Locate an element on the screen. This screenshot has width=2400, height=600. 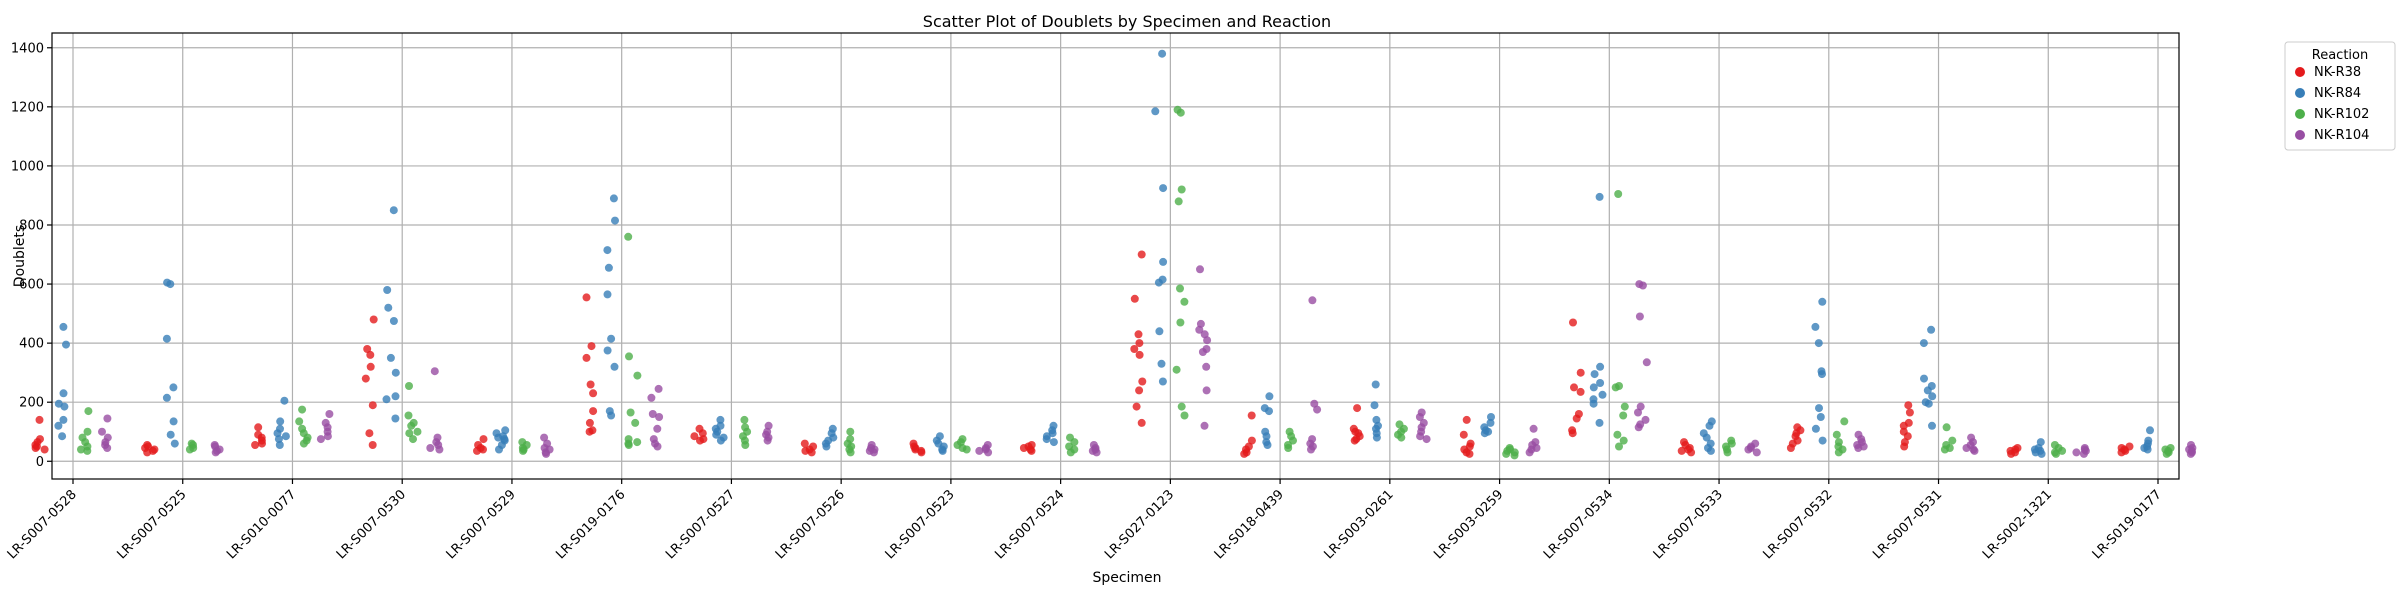
y-axis-label: Doublets is located at coordinates (20, 256).